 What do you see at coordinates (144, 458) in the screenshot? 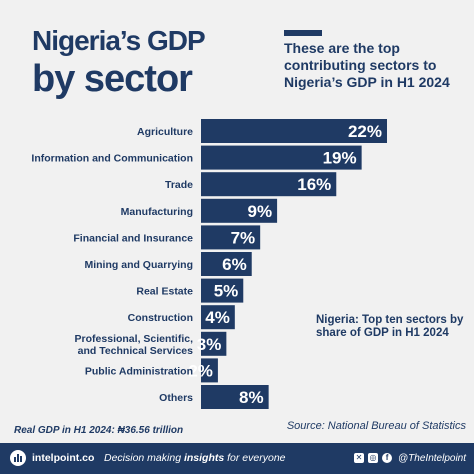
I see `tagline-start: Decision making` at bounding box center [144, 458].